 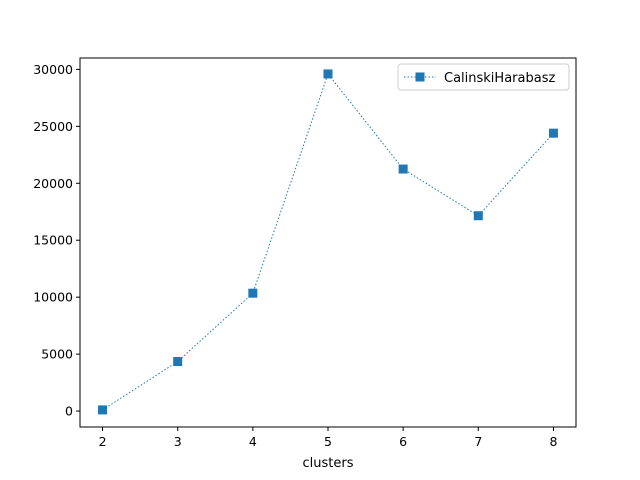 I want to click on x-tick-label: 2, so click(x=103, y=441).